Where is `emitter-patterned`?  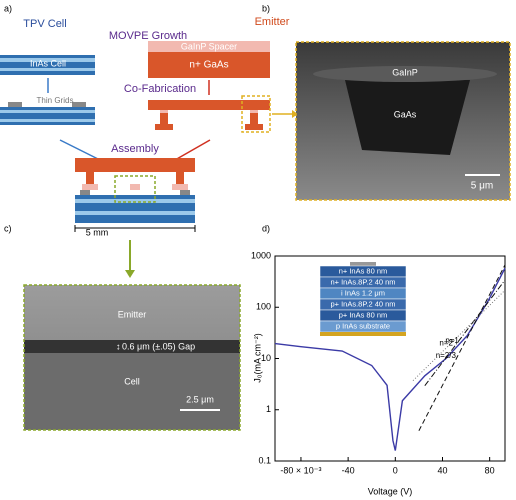 emitter-patterned is located at coordinates (209, 114).